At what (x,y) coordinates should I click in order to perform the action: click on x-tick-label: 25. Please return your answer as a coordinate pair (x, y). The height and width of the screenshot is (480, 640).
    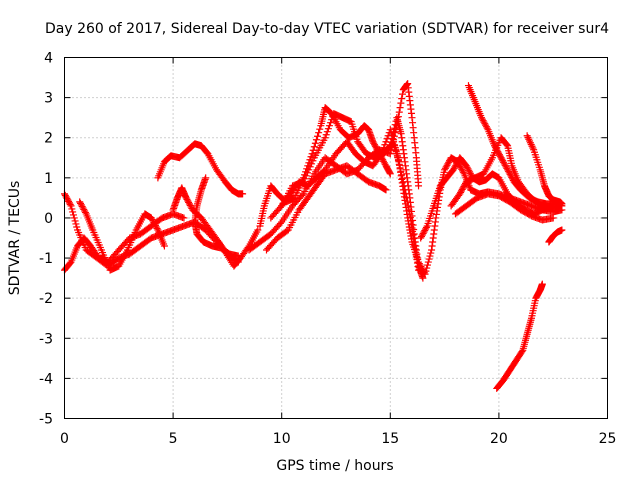
    Looking at the image, I should click on (608, 439).